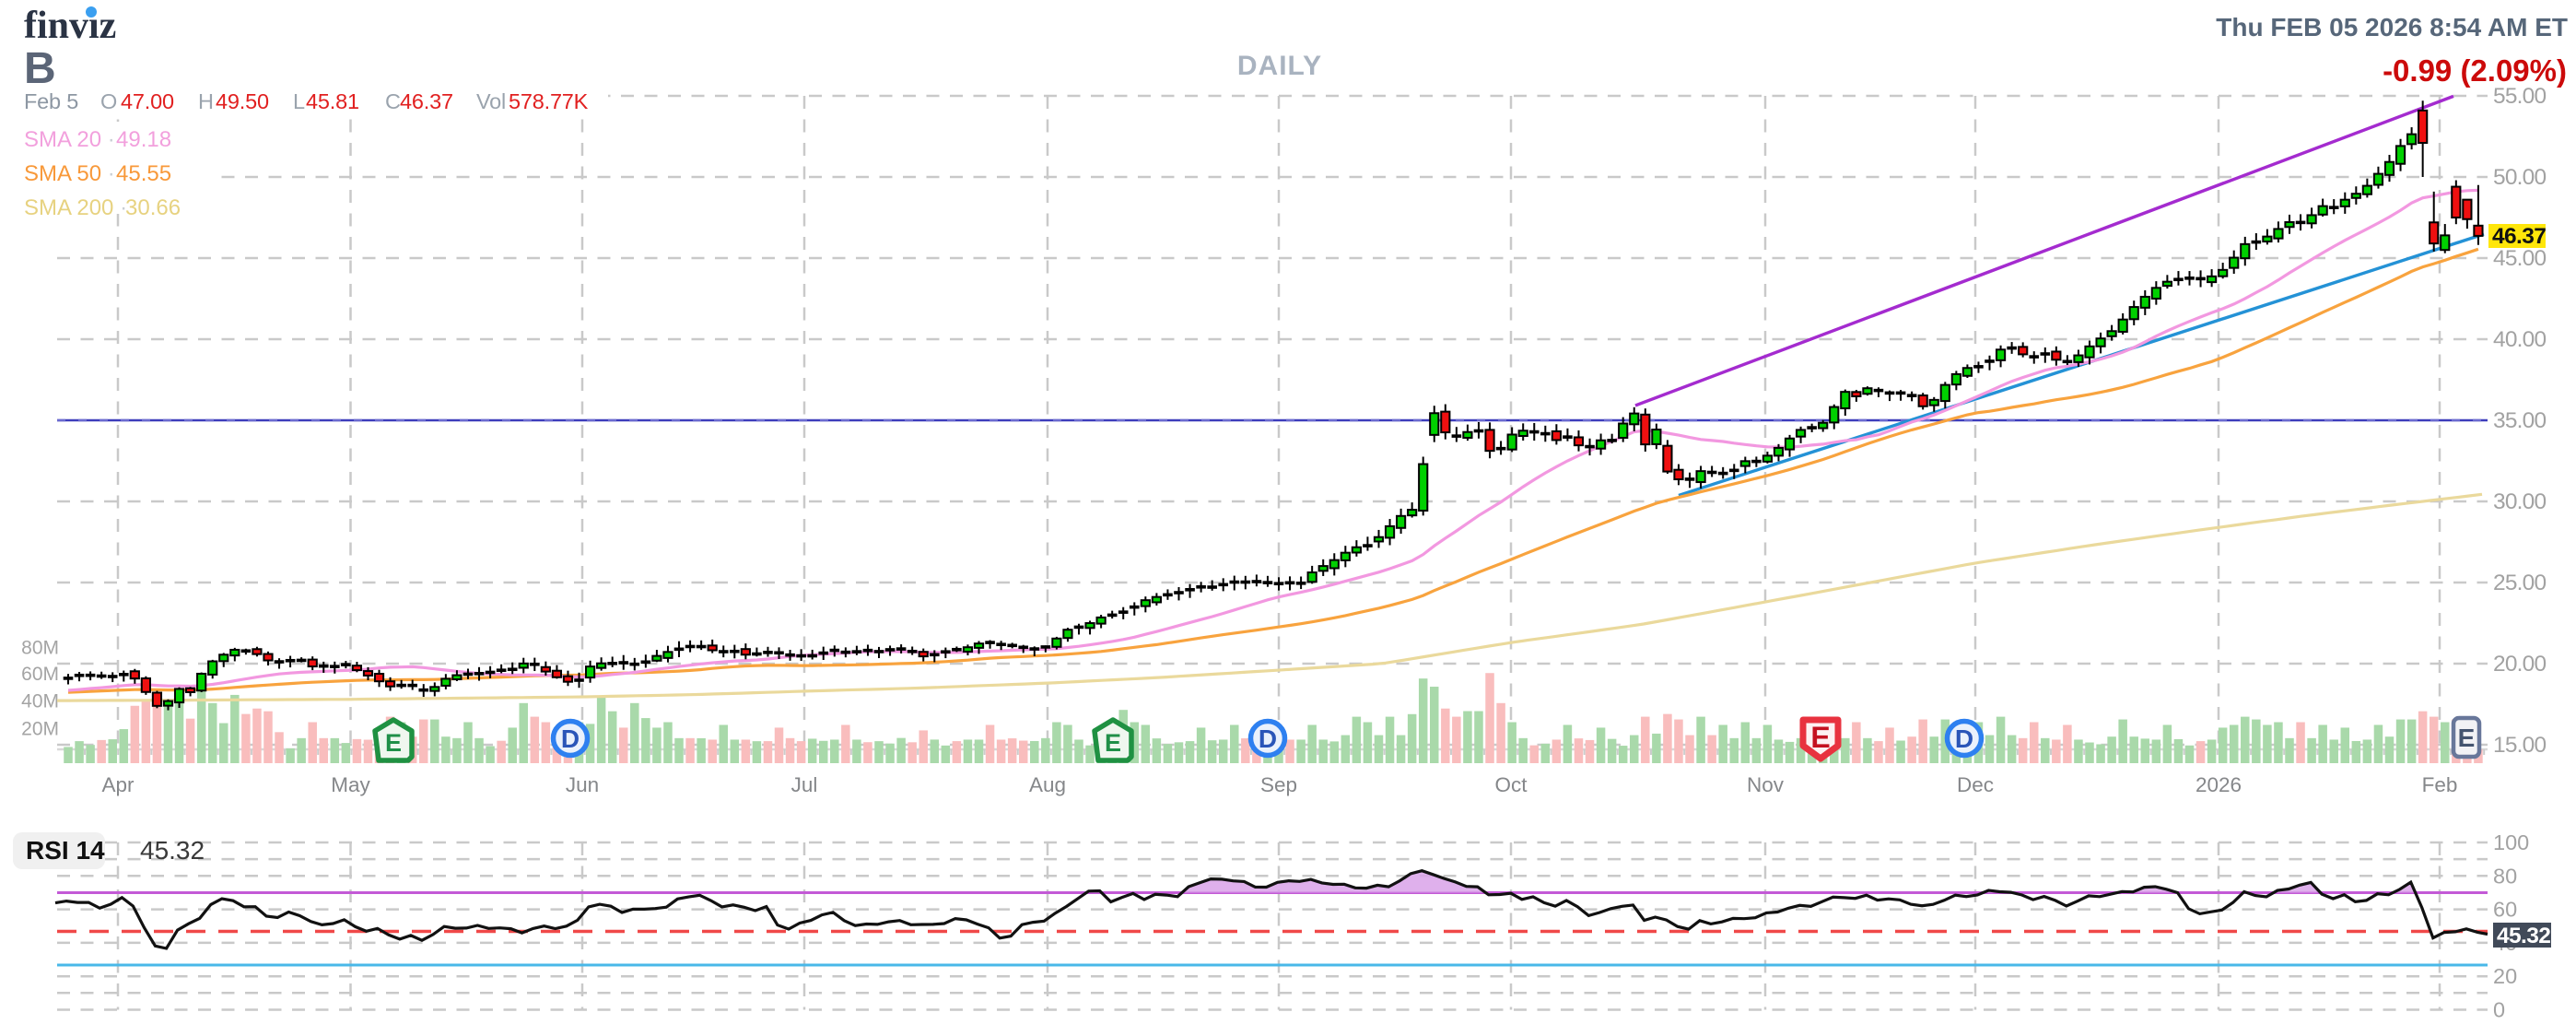 This screenshot has height=1036, width=2576. I want to click on svg-text: 15.00, so click(2519, 746).